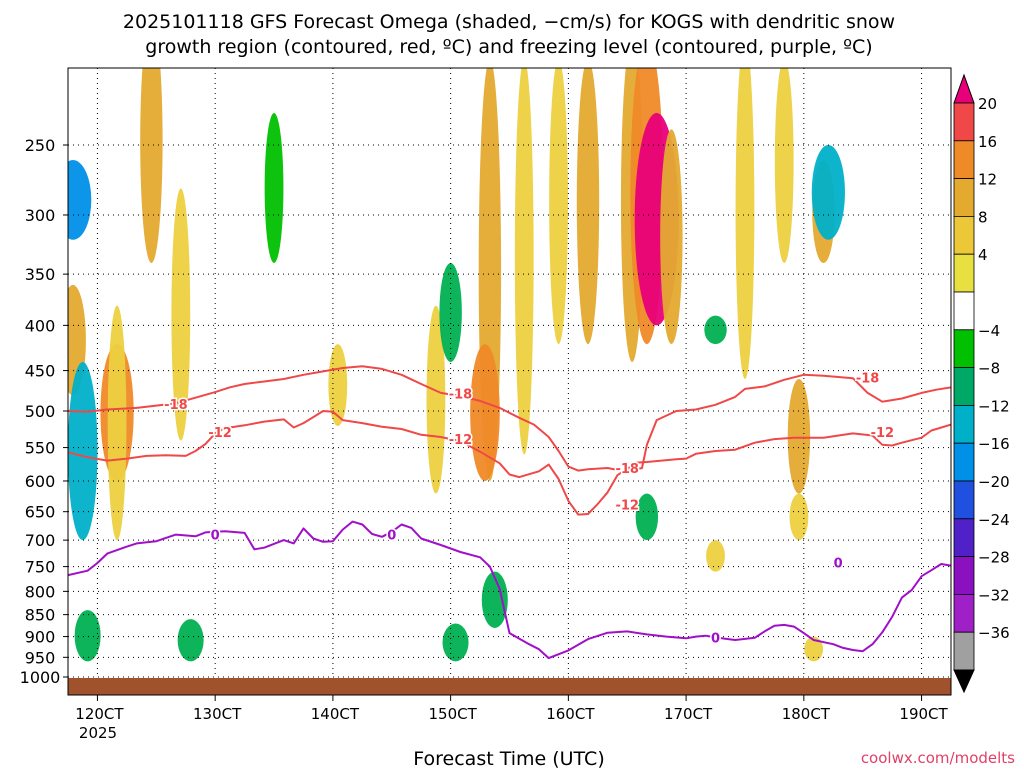 This screenshot has height=772, width=1024. What do you see at coordinates (938, 758) in the screenshot?
I see `watermark: coolwx.com/modelts` at bounding box center [938, 758].